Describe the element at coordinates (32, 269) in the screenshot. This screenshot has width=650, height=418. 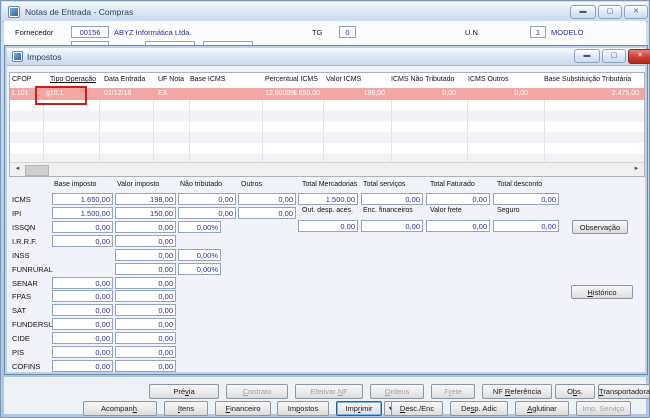
I see `tax-row-label: FUNRURAL` at that location.